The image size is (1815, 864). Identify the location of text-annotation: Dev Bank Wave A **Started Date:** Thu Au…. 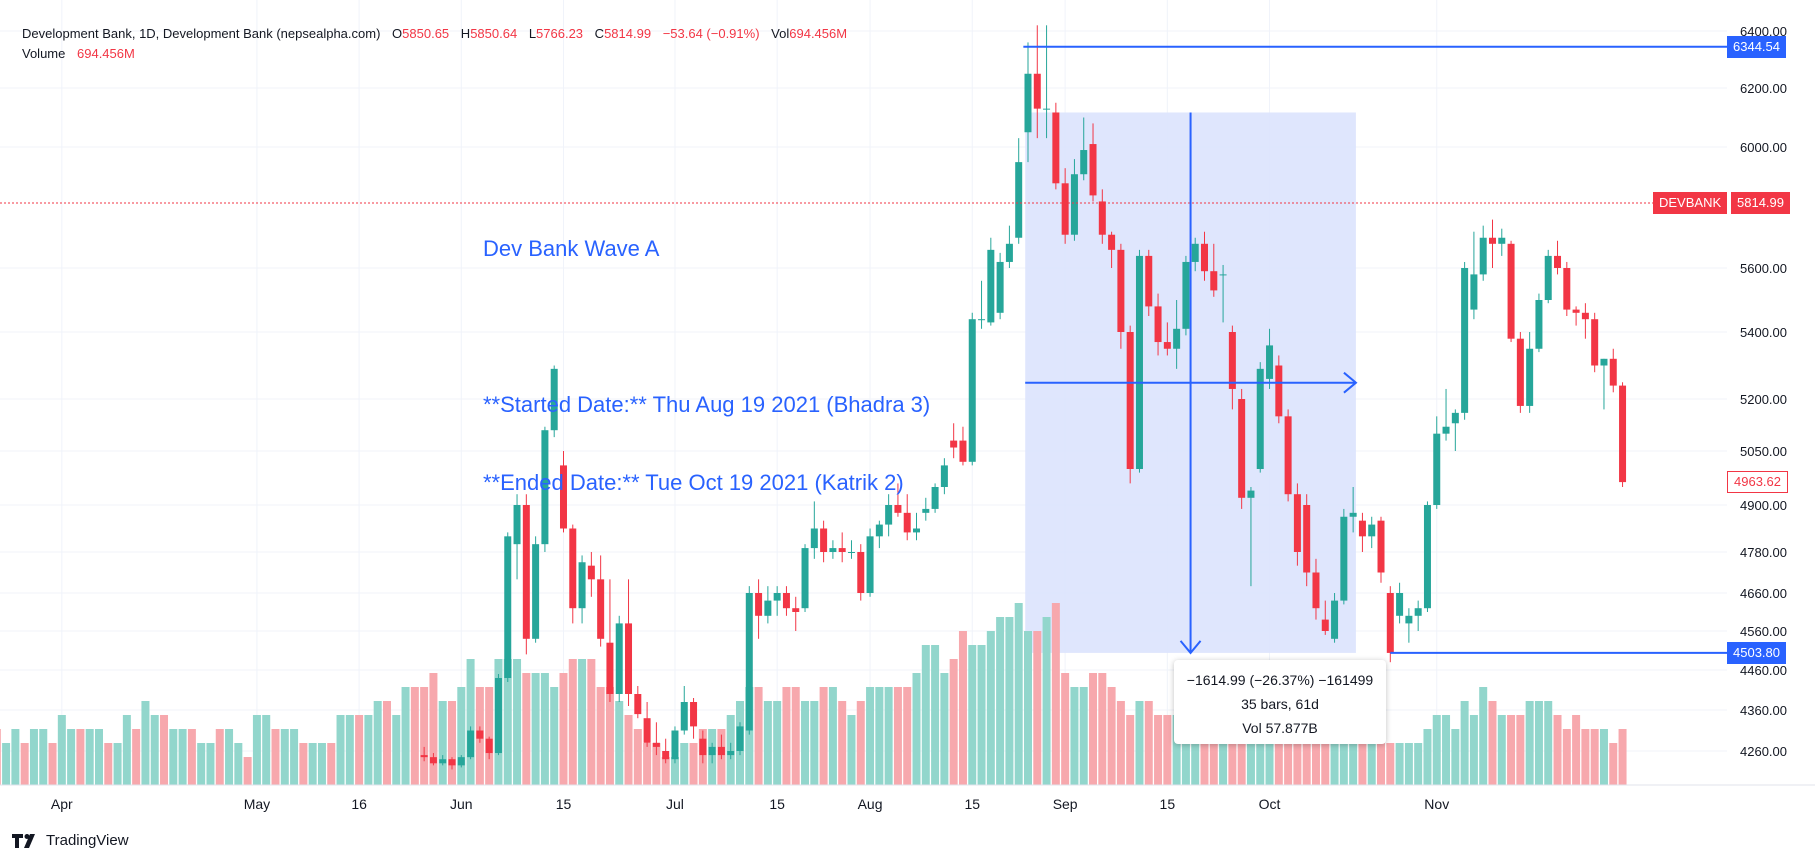
(706, 353).